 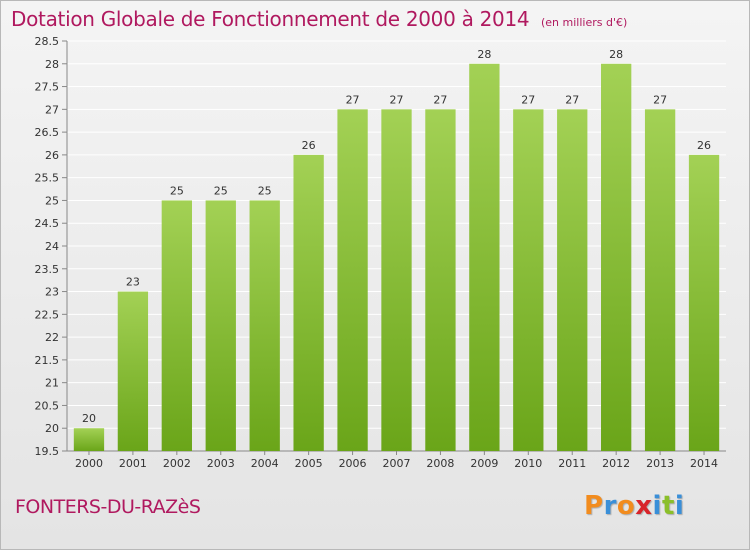 I want to click on x-tick-label: 2013, so click(x=660, y=463).